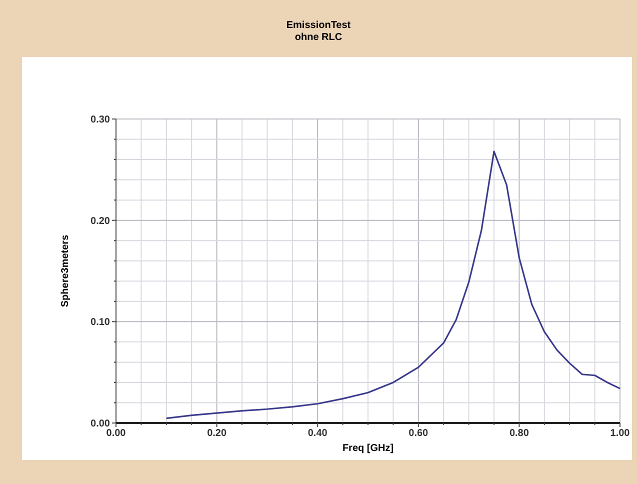 The height and width of the screenshot is (484, 637). I want to click on x-tick-label: 0.00, so click(116, 433).